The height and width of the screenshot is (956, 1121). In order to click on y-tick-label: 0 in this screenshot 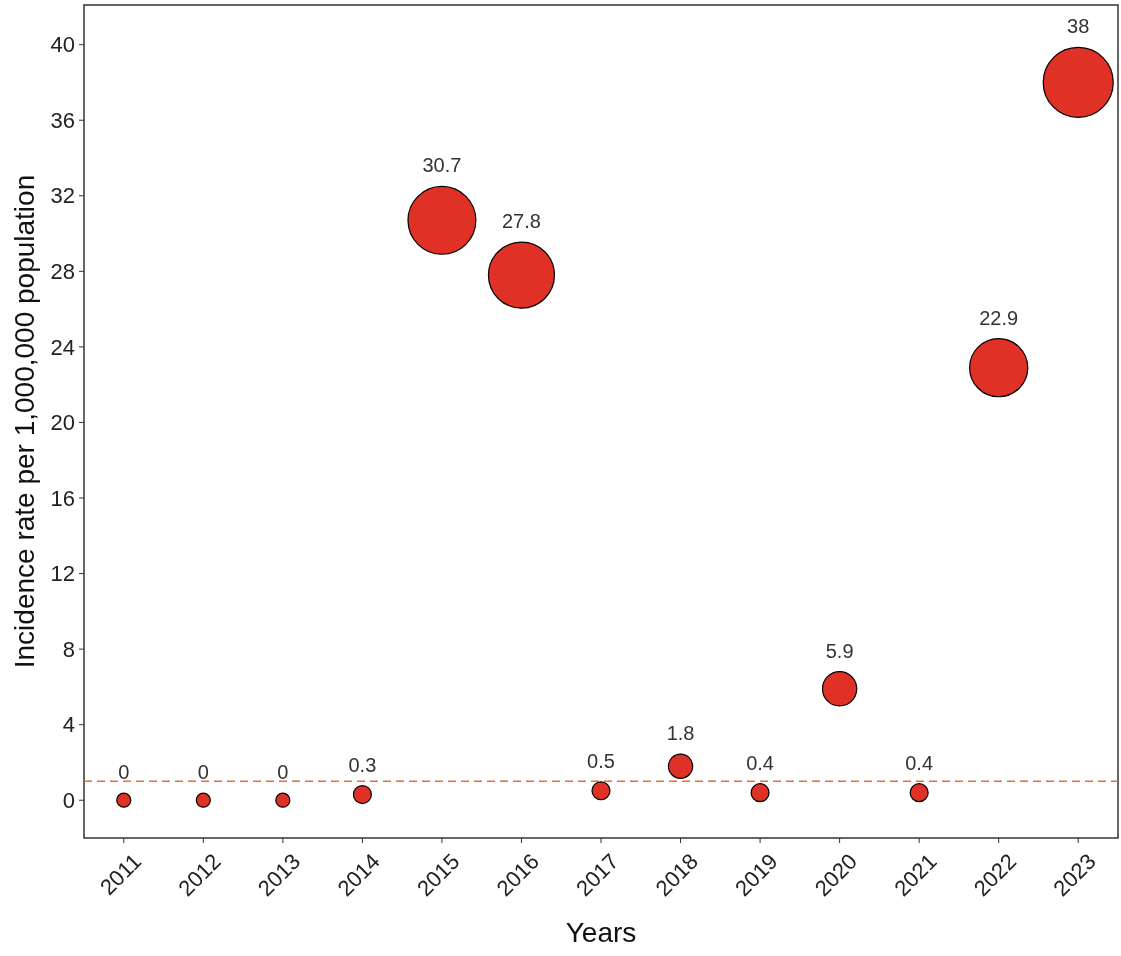, I will do `click(68, 800)`.